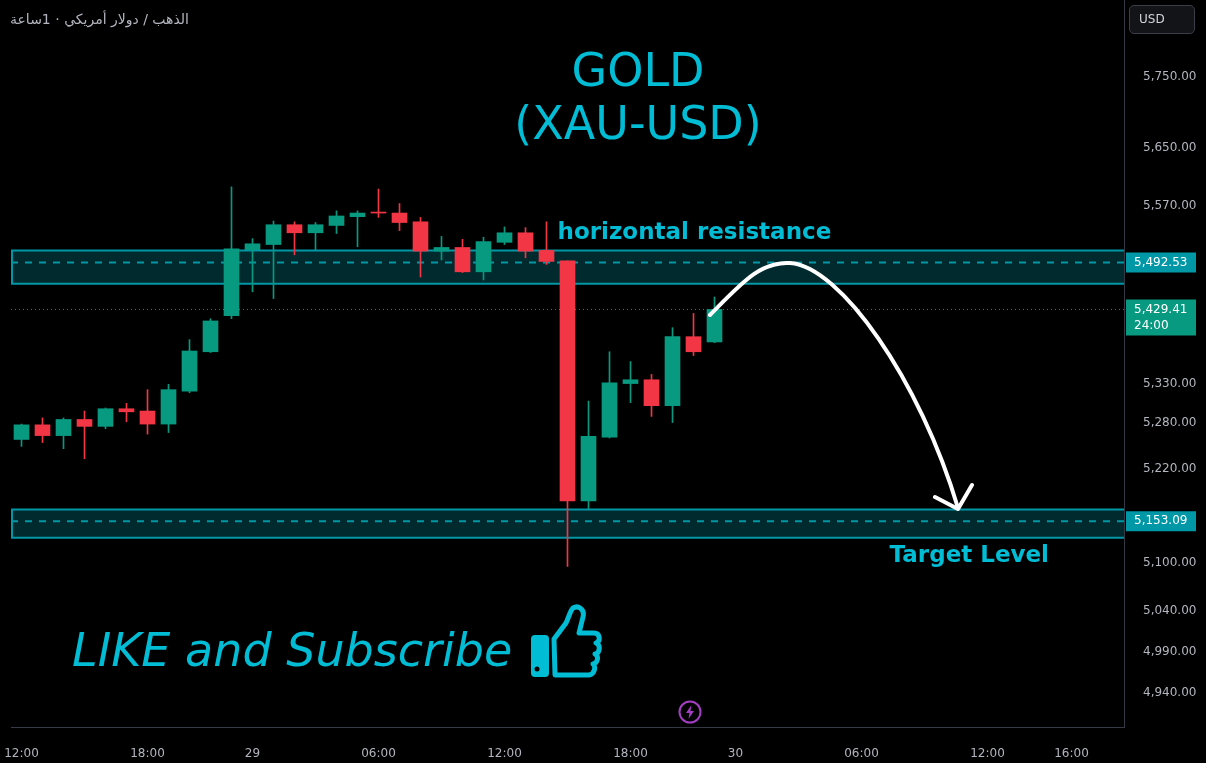  I want to click on y-tick-label: 5,100.00, so click(1170, 562).